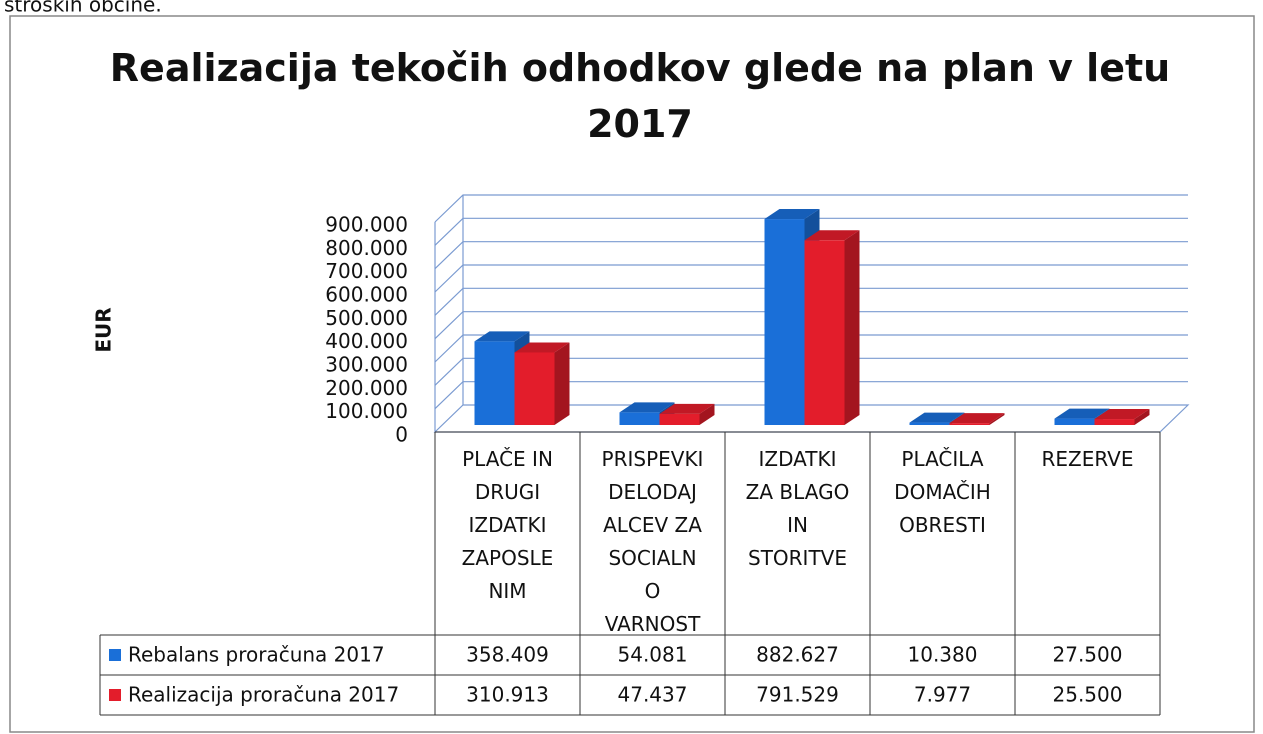 The height and width of the screenshot is (734, 1263). I want to click on legend-label: Rebalans proračuna 2017, so click(256, 655).